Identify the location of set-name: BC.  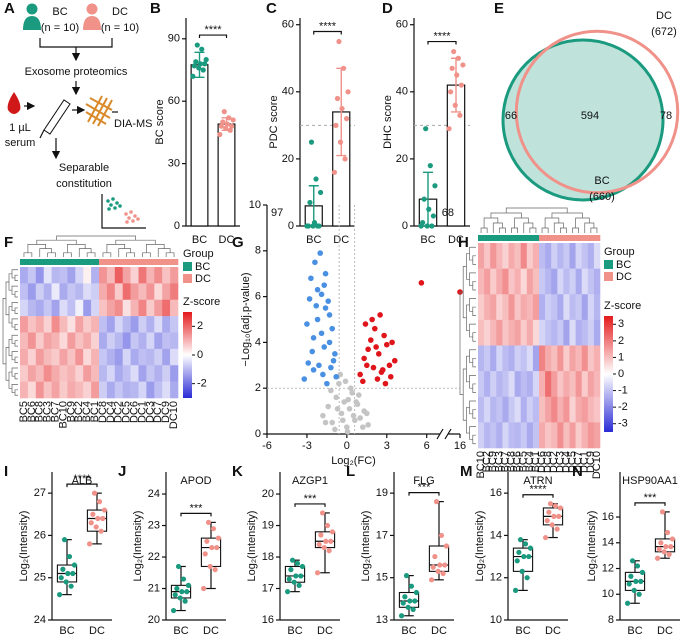
(601, 181).